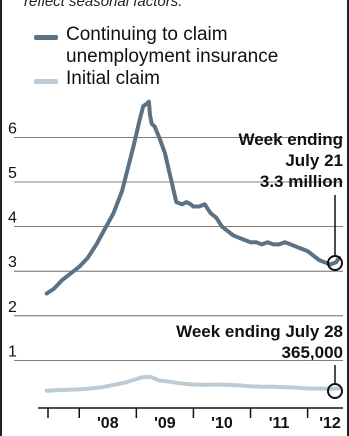 The height and width of the screenshot is (436, 349). I want to click on annotation-endpoint-initial, so click(335, 391).